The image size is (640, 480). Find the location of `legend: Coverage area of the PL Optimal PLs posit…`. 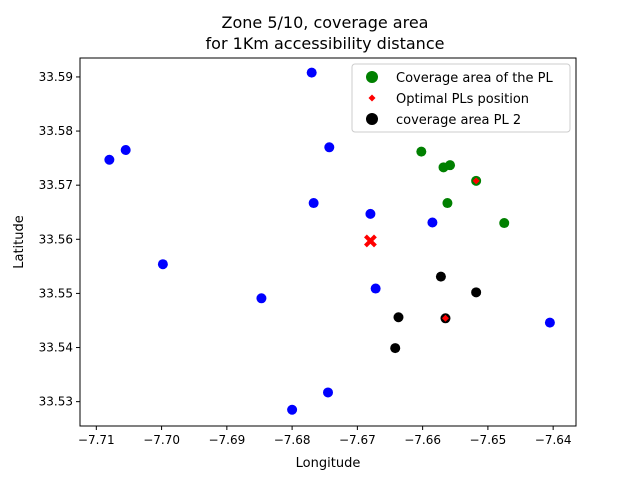

legend: Coverage area of the PL Optimal PLs posit… is located at coordinates (461, 98).